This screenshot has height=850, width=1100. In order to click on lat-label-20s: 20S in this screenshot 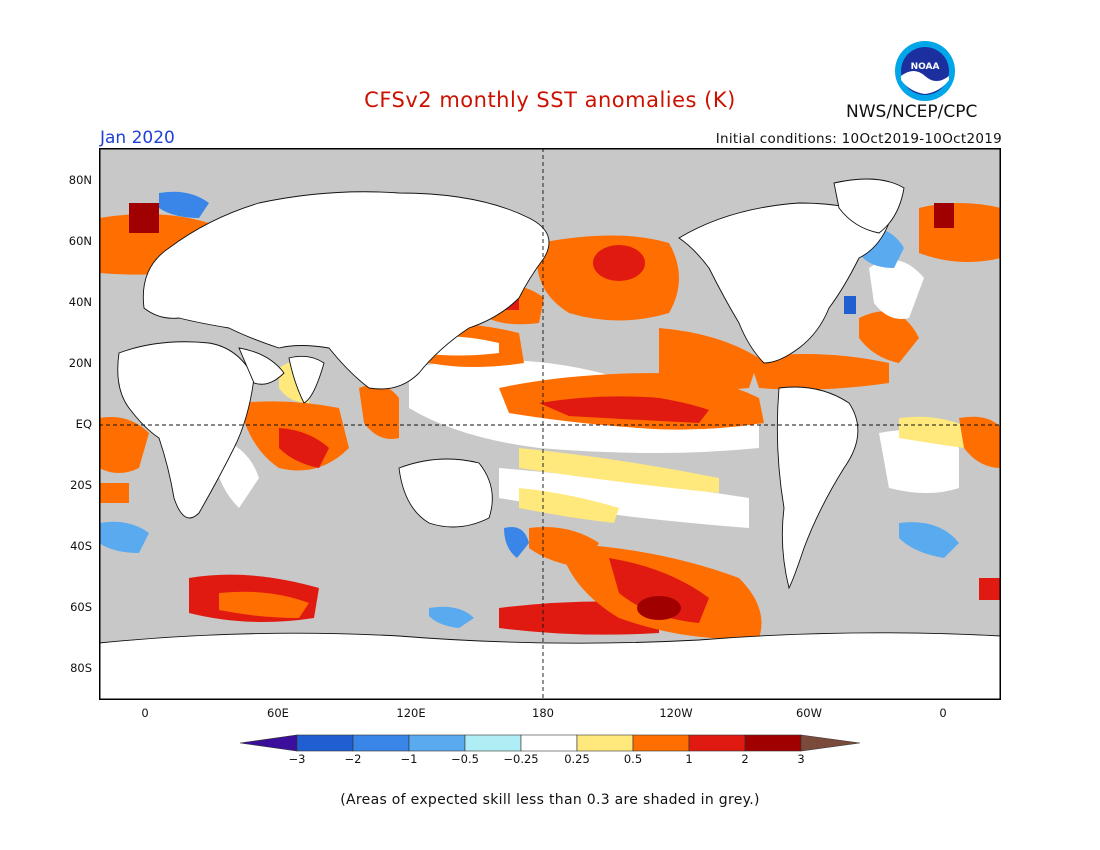, I will do `click(81, 485)`.